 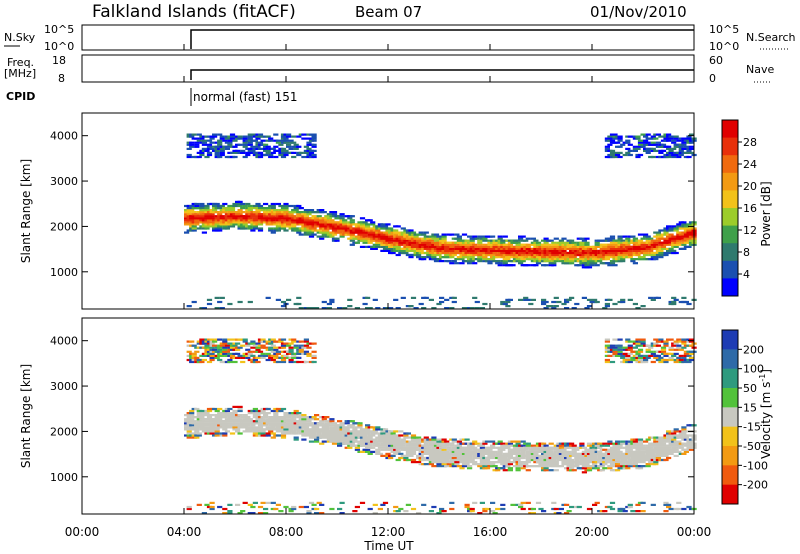 What do you see at coordinates (724, 46) in the screenshot?
I see `sky-right-tick-bottom: 10^0` at bounding box center [724, 46].